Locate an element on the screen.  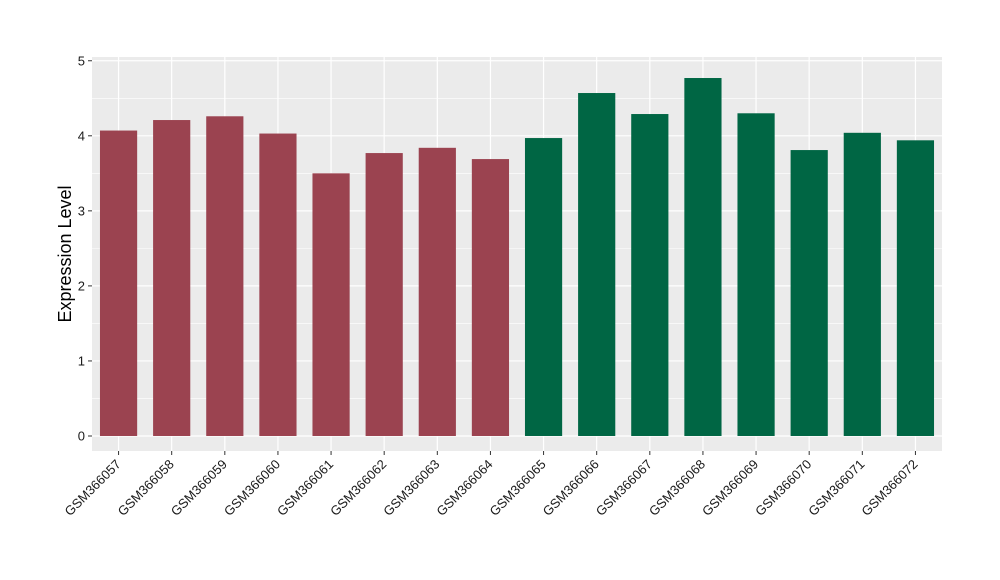
x-tick-label: GSM366062 is located at coordinates (358, 488).